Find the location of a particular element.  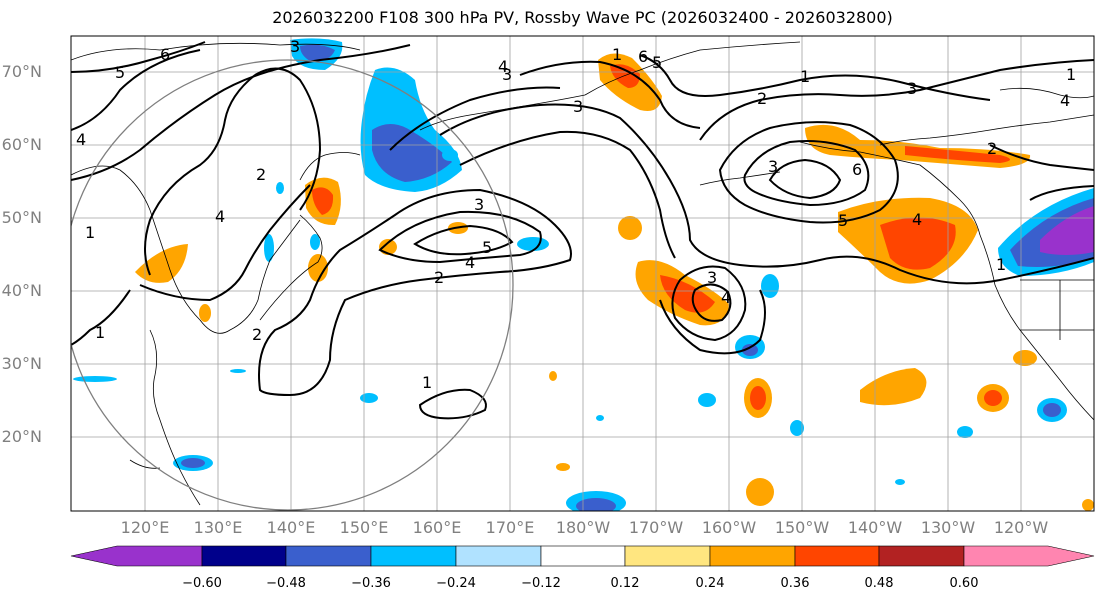

colorbar-tick-label: −0.60 is located at coordinates (202, 583).